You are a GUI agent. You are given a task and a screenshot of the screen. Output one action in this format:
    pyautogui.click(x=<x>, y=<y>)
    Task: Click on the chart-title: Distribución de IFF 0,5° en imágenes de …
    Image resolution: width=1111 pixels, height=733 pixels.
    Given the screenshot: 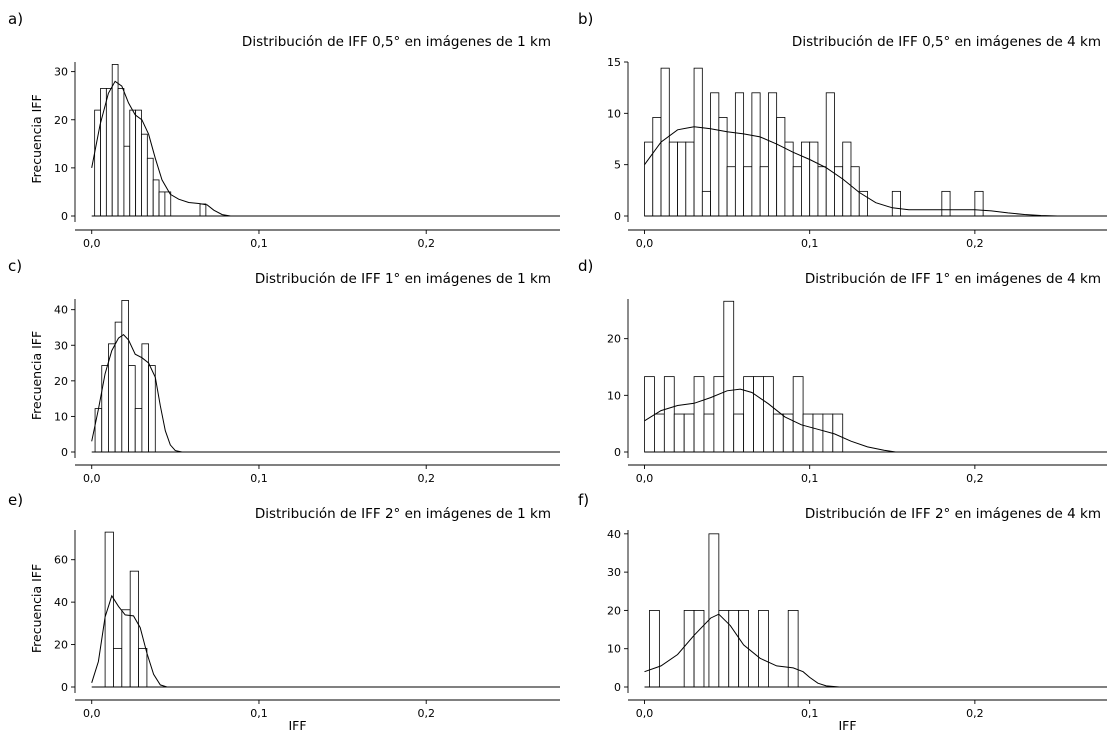 What is the action you would take?
    pyautogui.click(x=396, y=42)
    